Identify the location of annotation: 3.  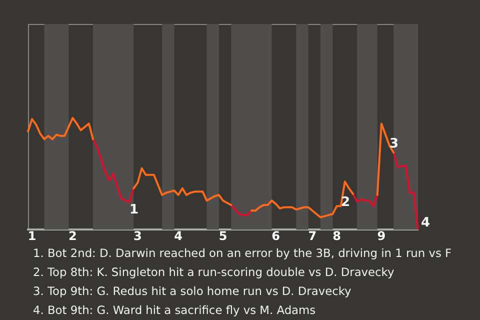
(394, 144).